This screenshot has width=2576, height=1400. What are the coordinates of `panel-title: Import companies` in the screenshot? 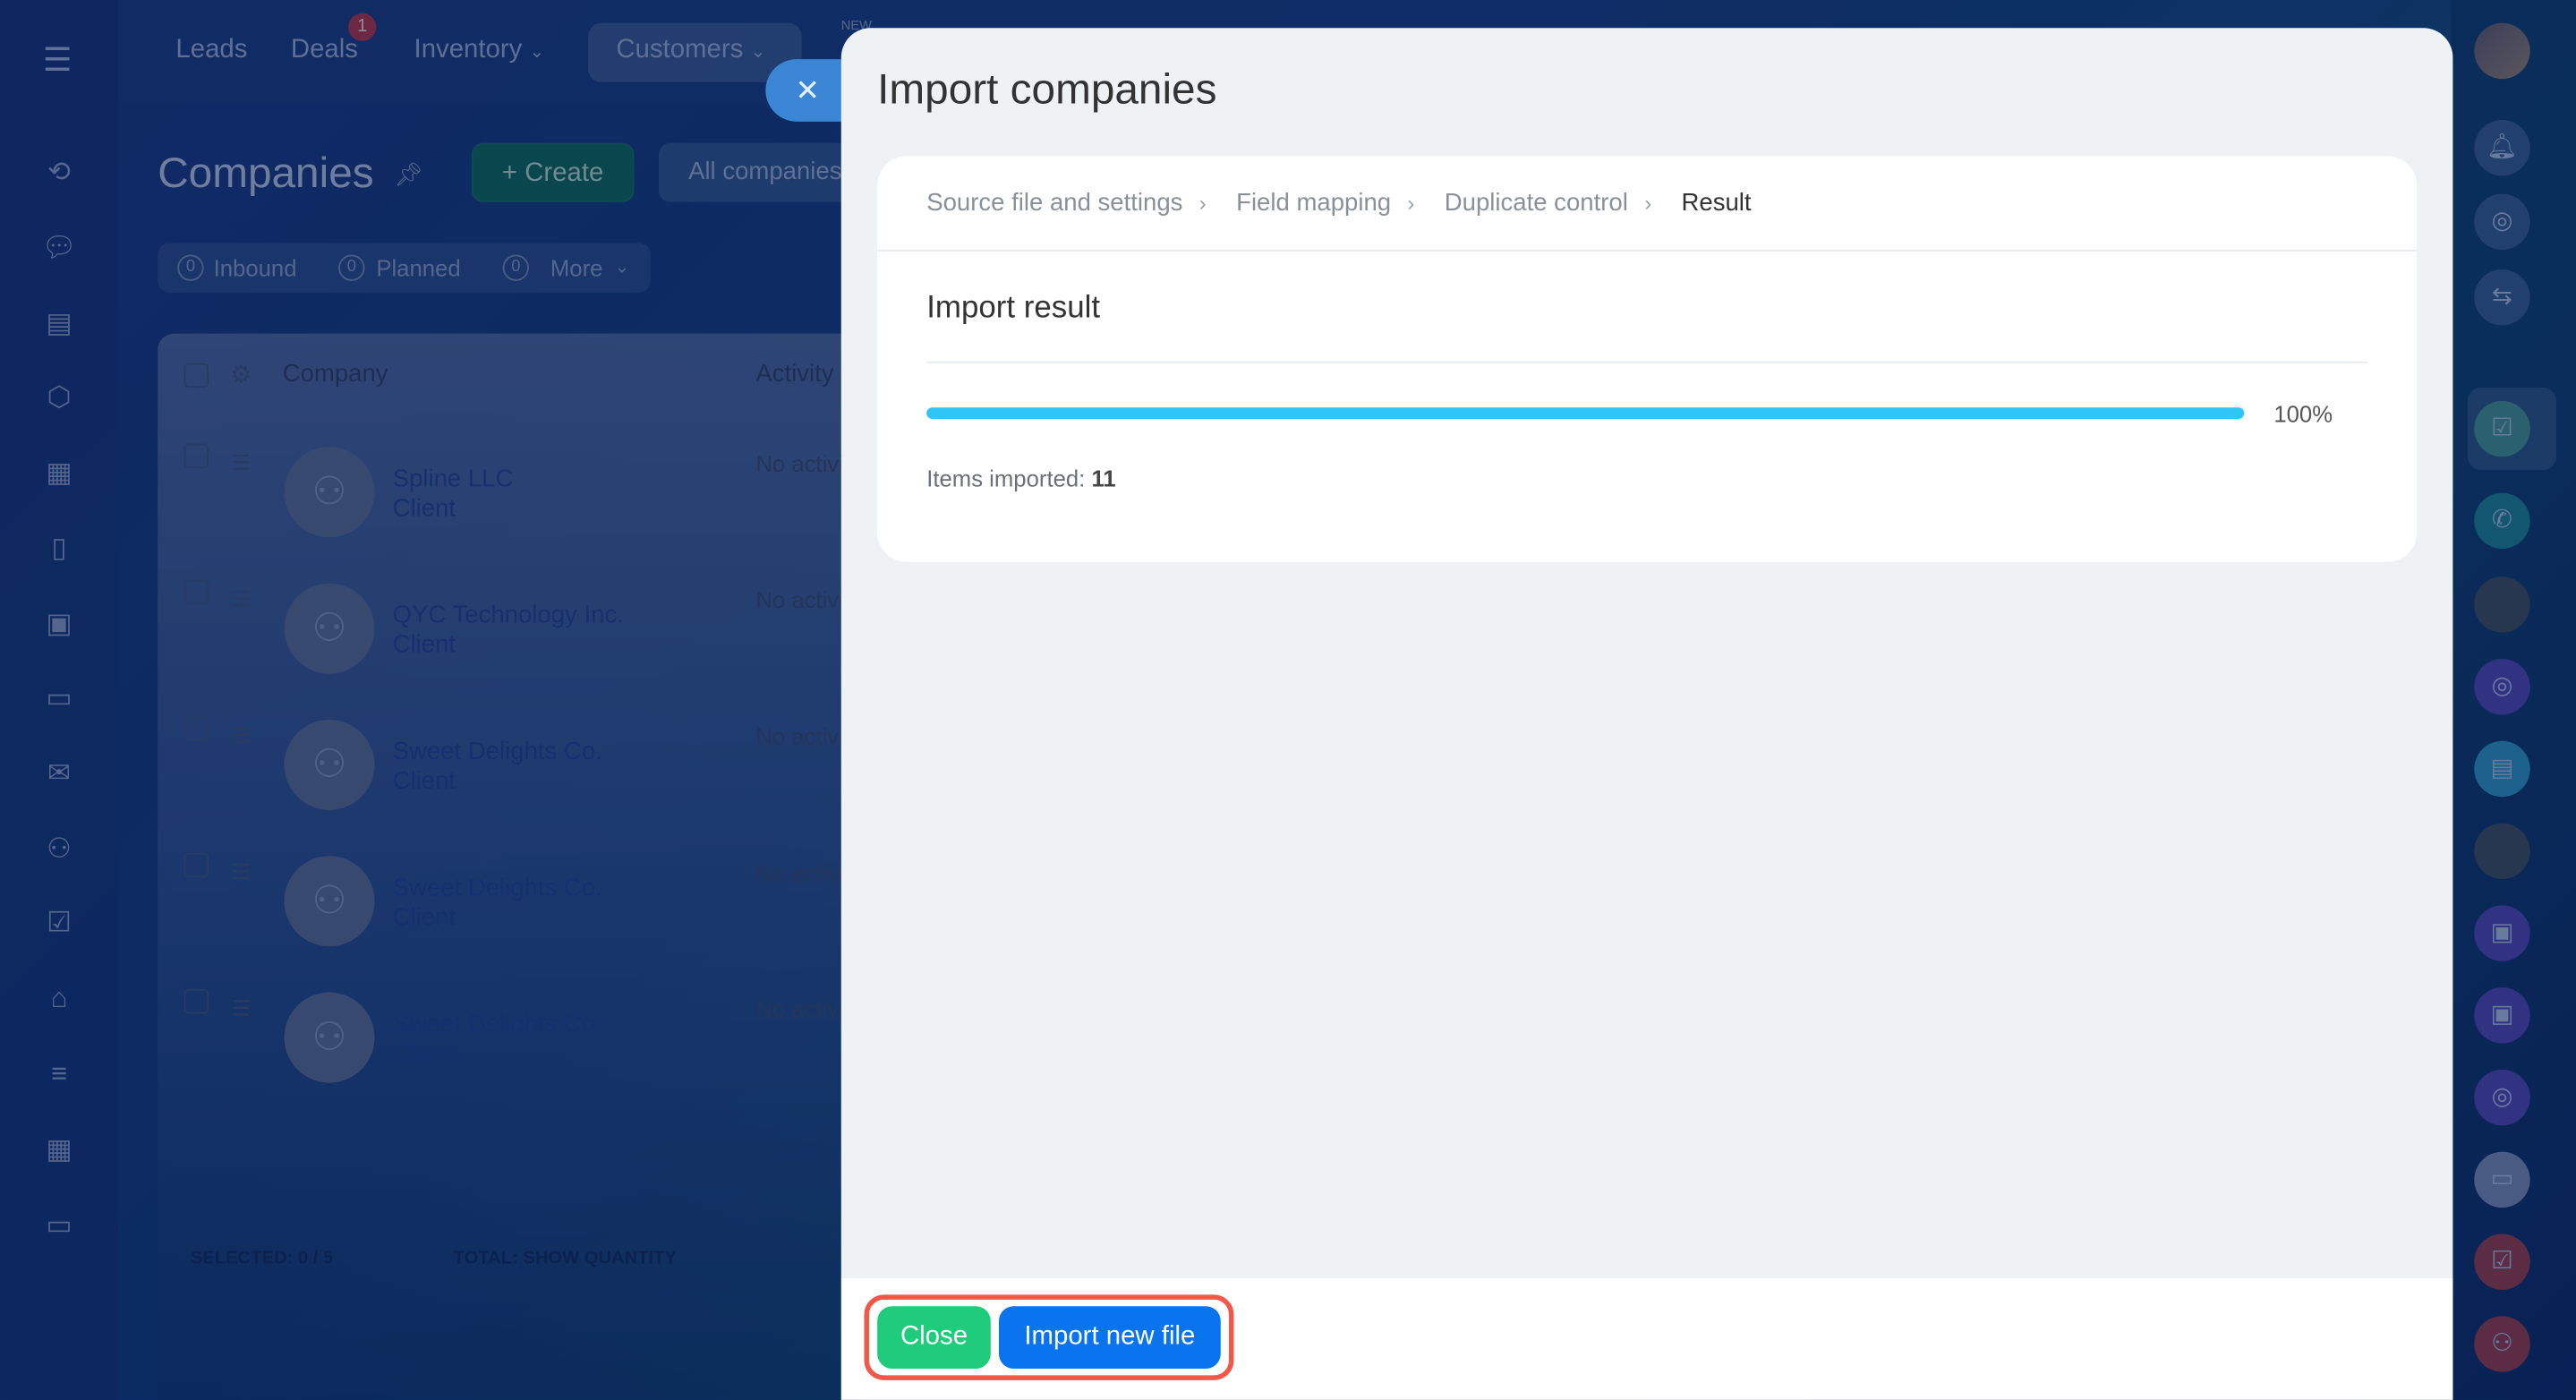 It's located at (1047, 89).